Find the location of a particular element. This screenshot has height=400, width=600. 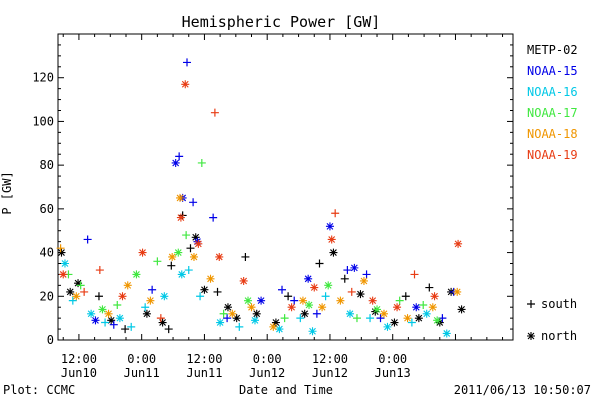

x-tick-label-date: Jun10 is located at coordinates (79, 373).